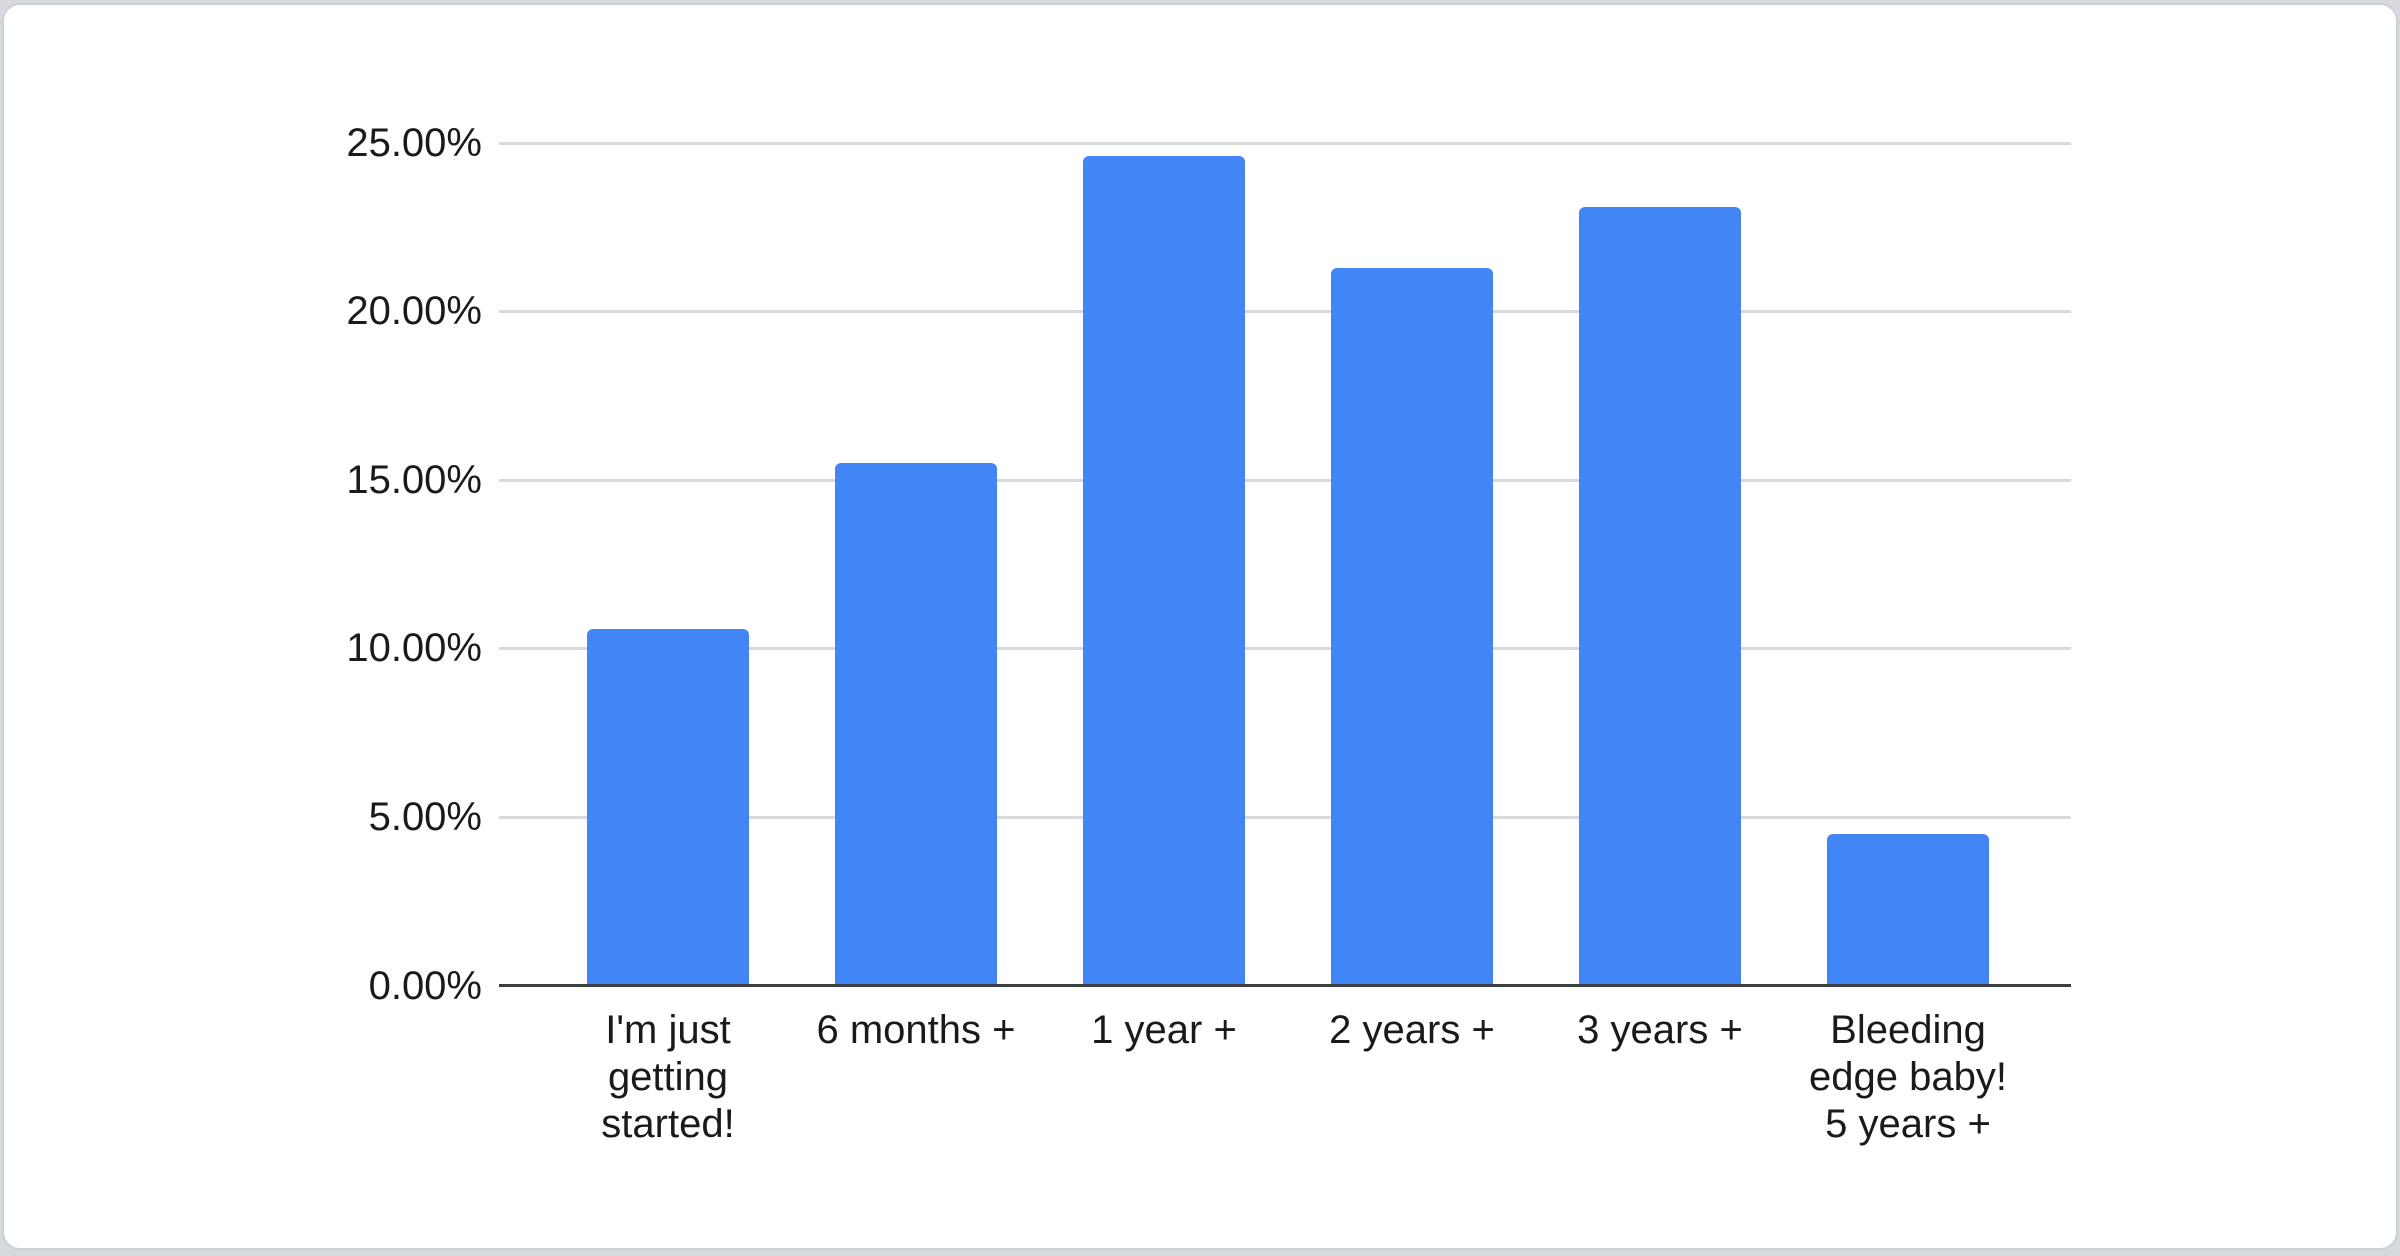  I want to click on x-category-label: 6 months +, so click(916, 1030).